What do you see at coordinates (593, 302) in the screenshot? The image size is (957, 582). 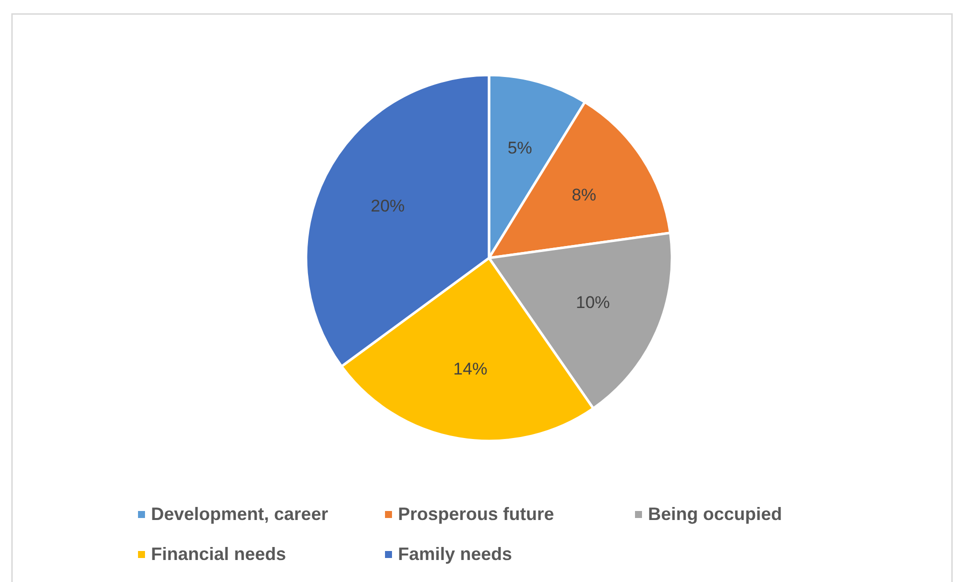 I see `data-label: 10%` at bounding box center [593, 302].